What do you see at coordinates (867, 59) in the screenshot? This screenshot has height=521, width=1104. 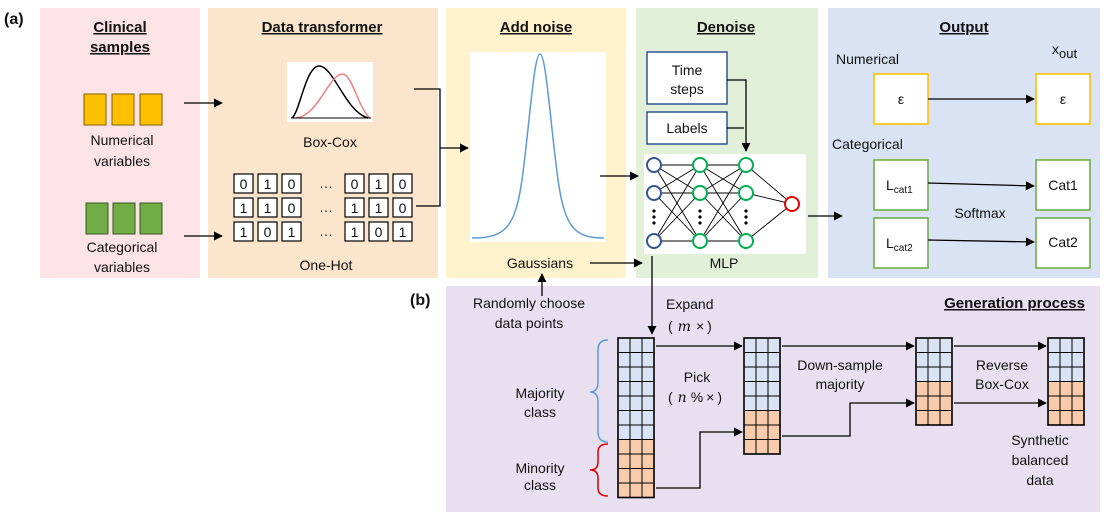 I see `output-numerical-label: Numerical` at bounding box center [867, 59].